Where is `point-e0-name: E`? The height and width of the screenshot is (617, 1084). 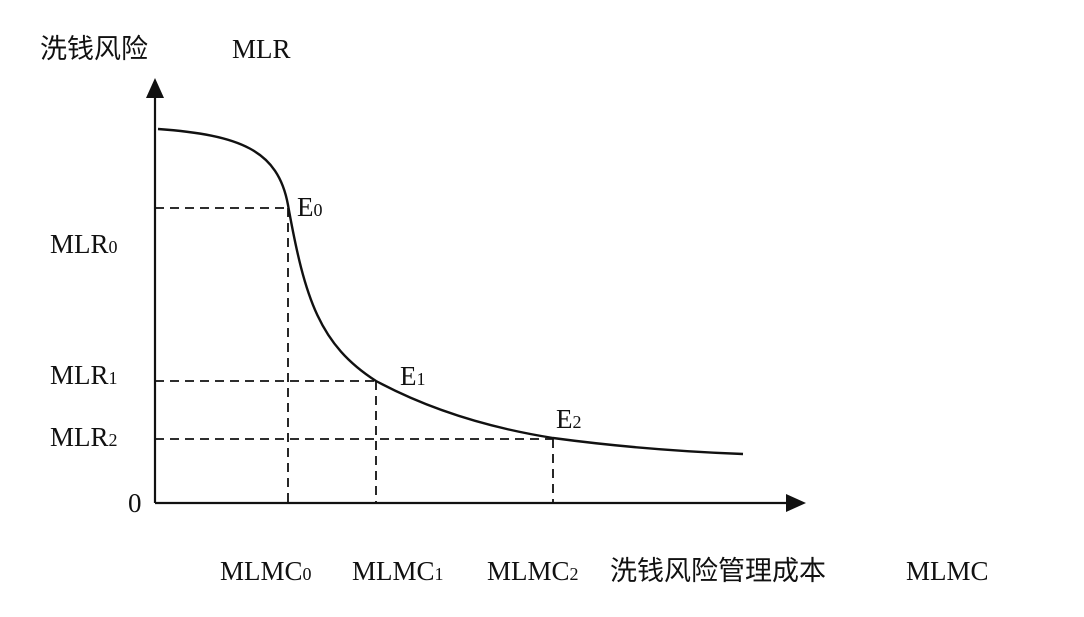 point-e0-name: E is located at coordinates (305, 207).